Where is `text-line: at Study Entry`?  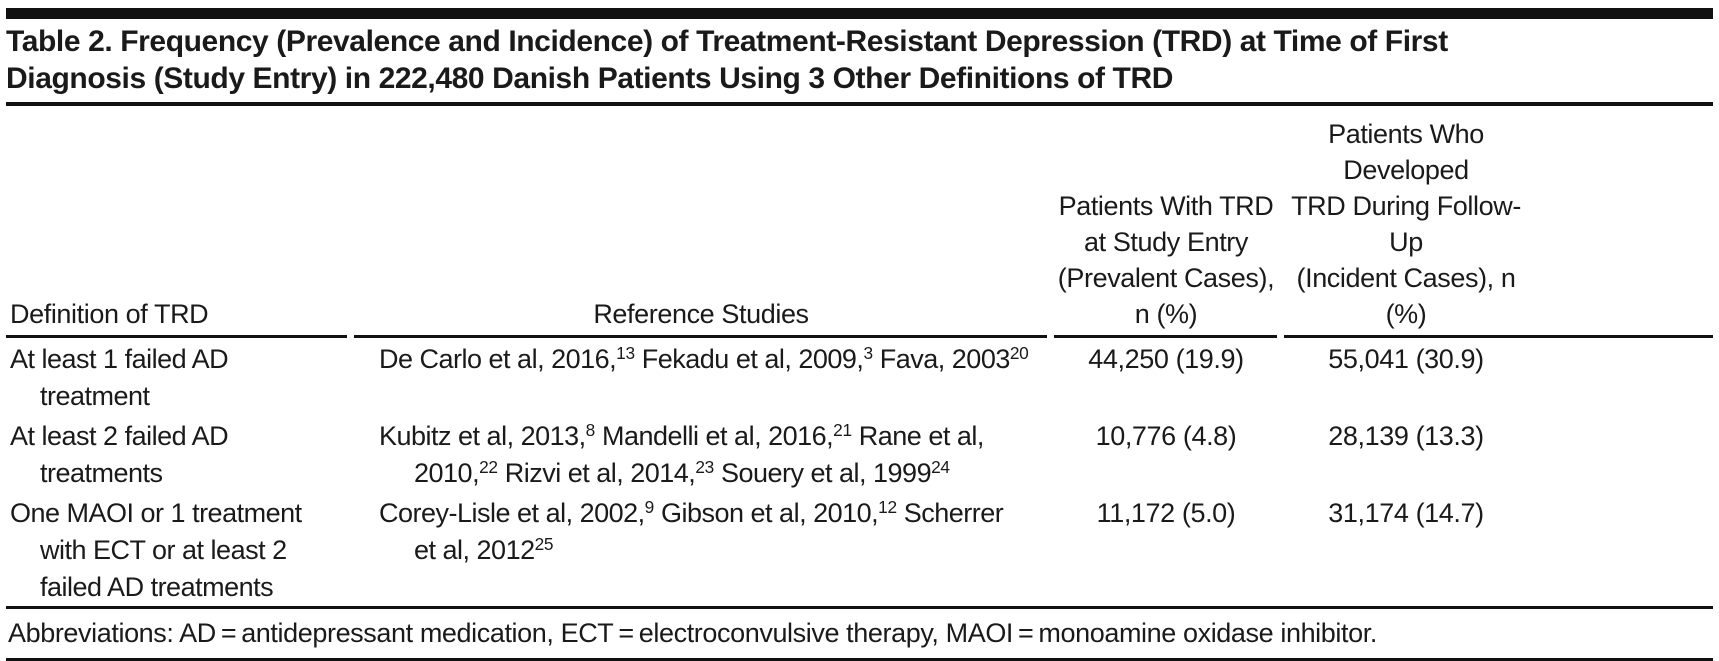
text-line: at Study Entry is located at coordinates (1166, 242).